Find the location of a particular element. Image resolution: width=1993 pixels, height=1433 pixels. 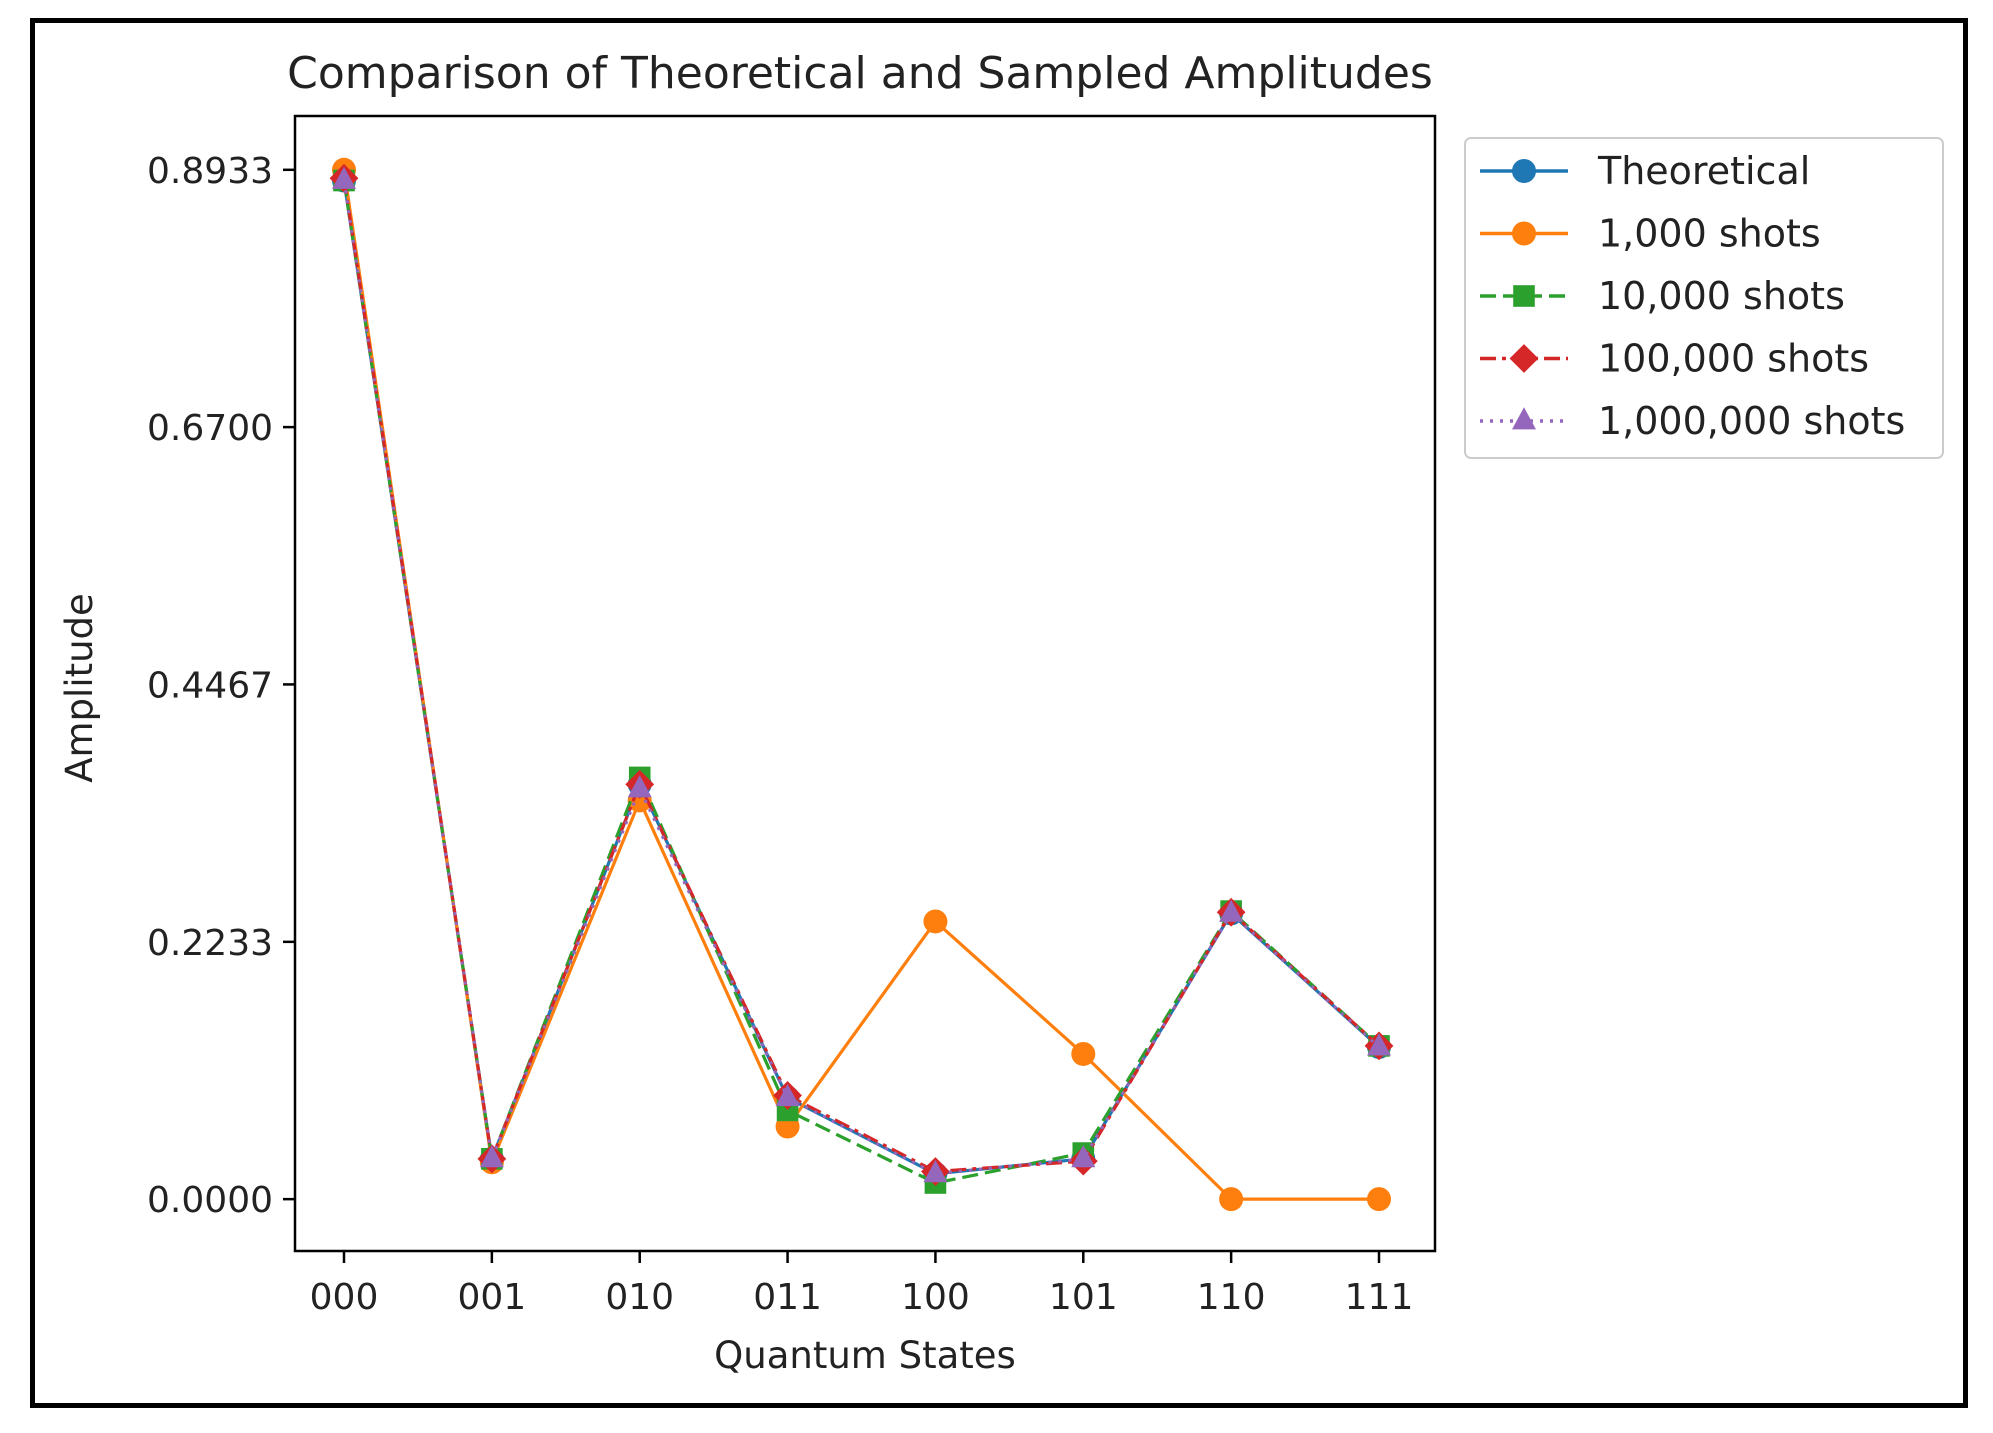

x-tick-label: 011 is located at coordinates (787, 1297).